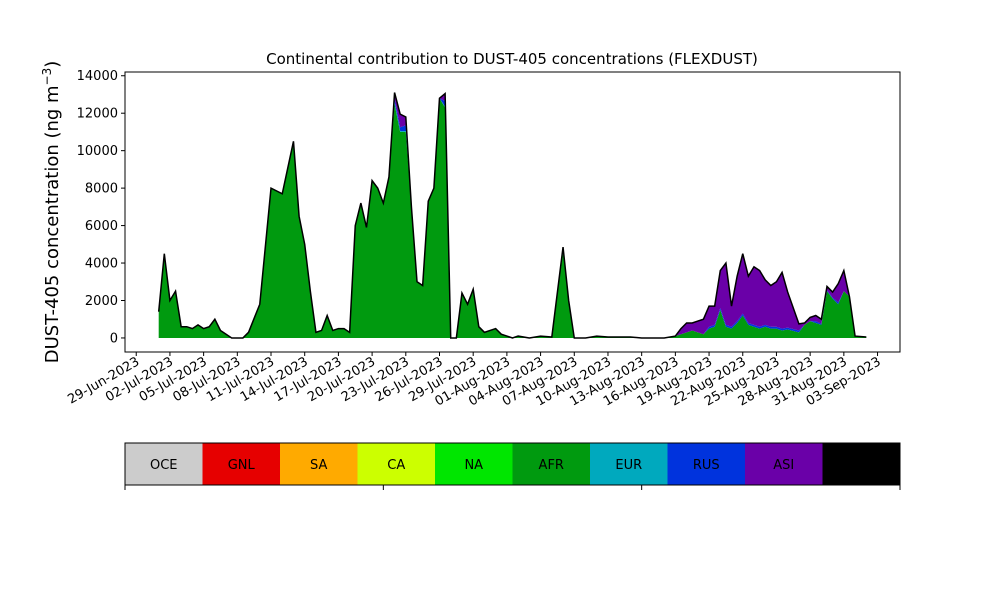 This screenshot has height=600, width=1000. Describe the element at coordinates (97, 76) in the screenshot. I see `y-tick-label: 14000` at that location.